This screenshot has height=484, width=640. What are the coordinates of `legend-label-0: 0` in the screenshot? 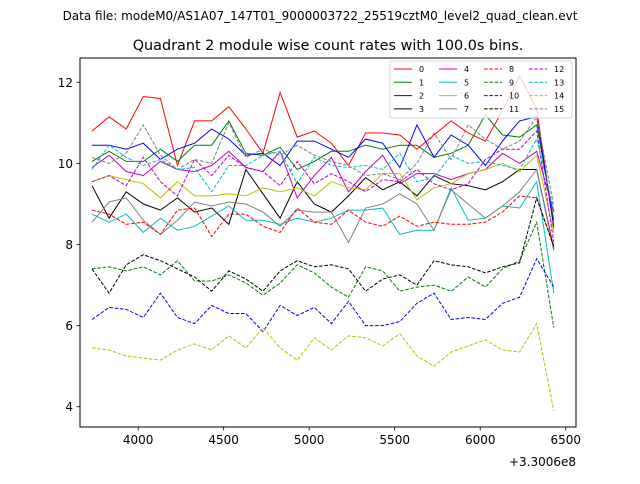 It's located at (421, 69).